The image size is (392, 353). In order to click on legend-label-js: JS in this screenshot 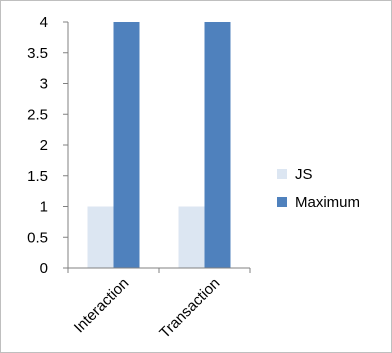, I will do `click(304, 174)`.